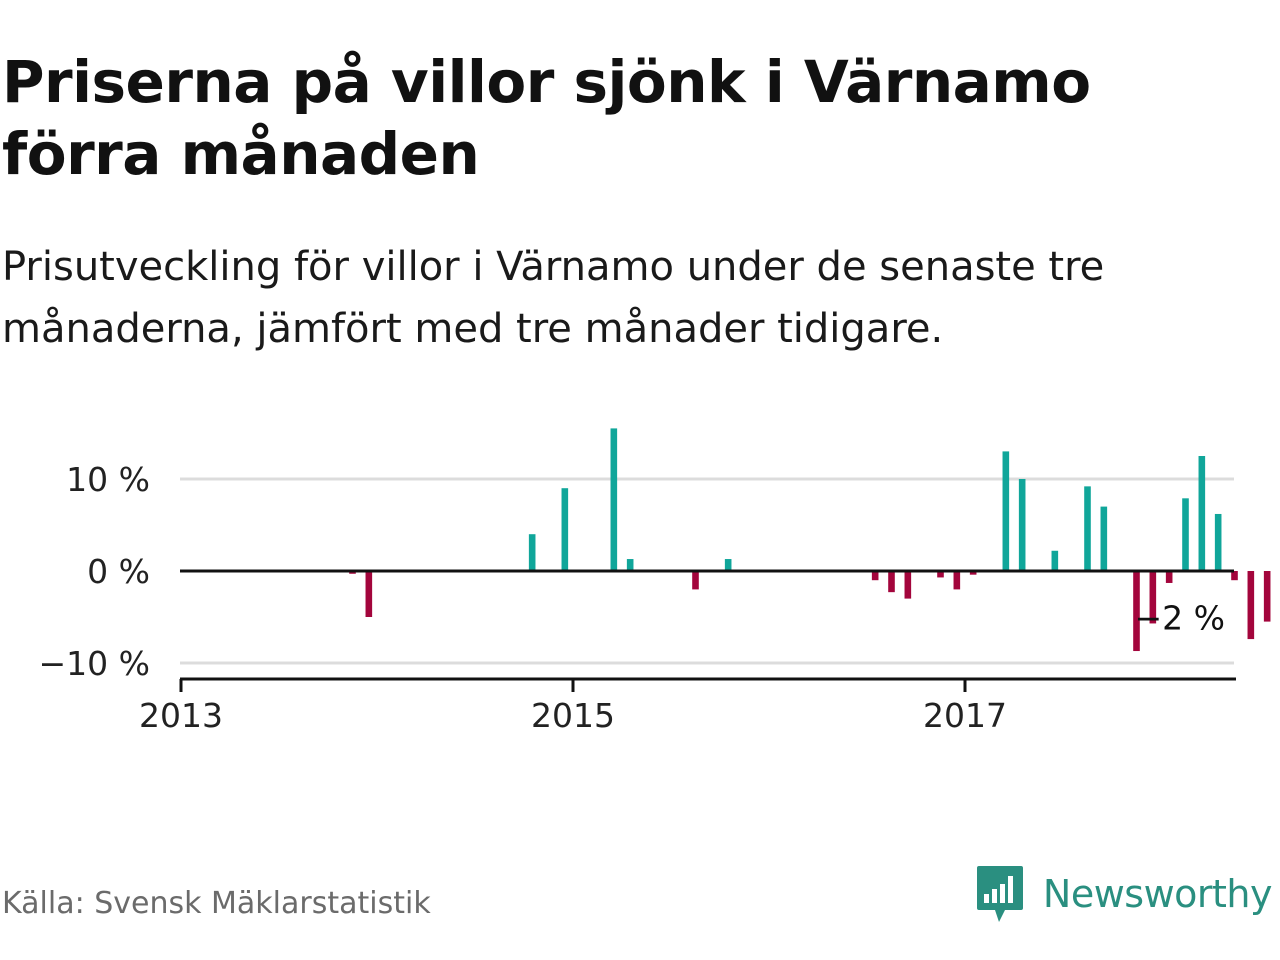 The width and height of the screenshot is (1280, 960). What do you see at coordinates (118, 571) in the screenshot?
I see `y-tick-label: 0 %` at bounding box center [118, 571].